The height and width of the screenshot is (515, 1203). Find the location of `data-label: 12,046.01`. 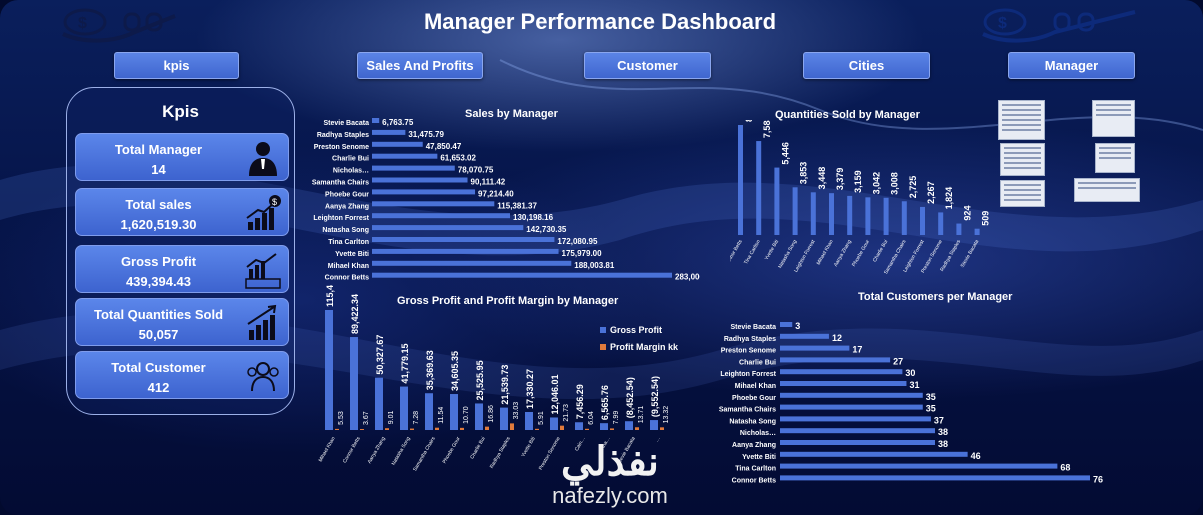

data-label: 12,046.01 is located at coordinates (555, 394).